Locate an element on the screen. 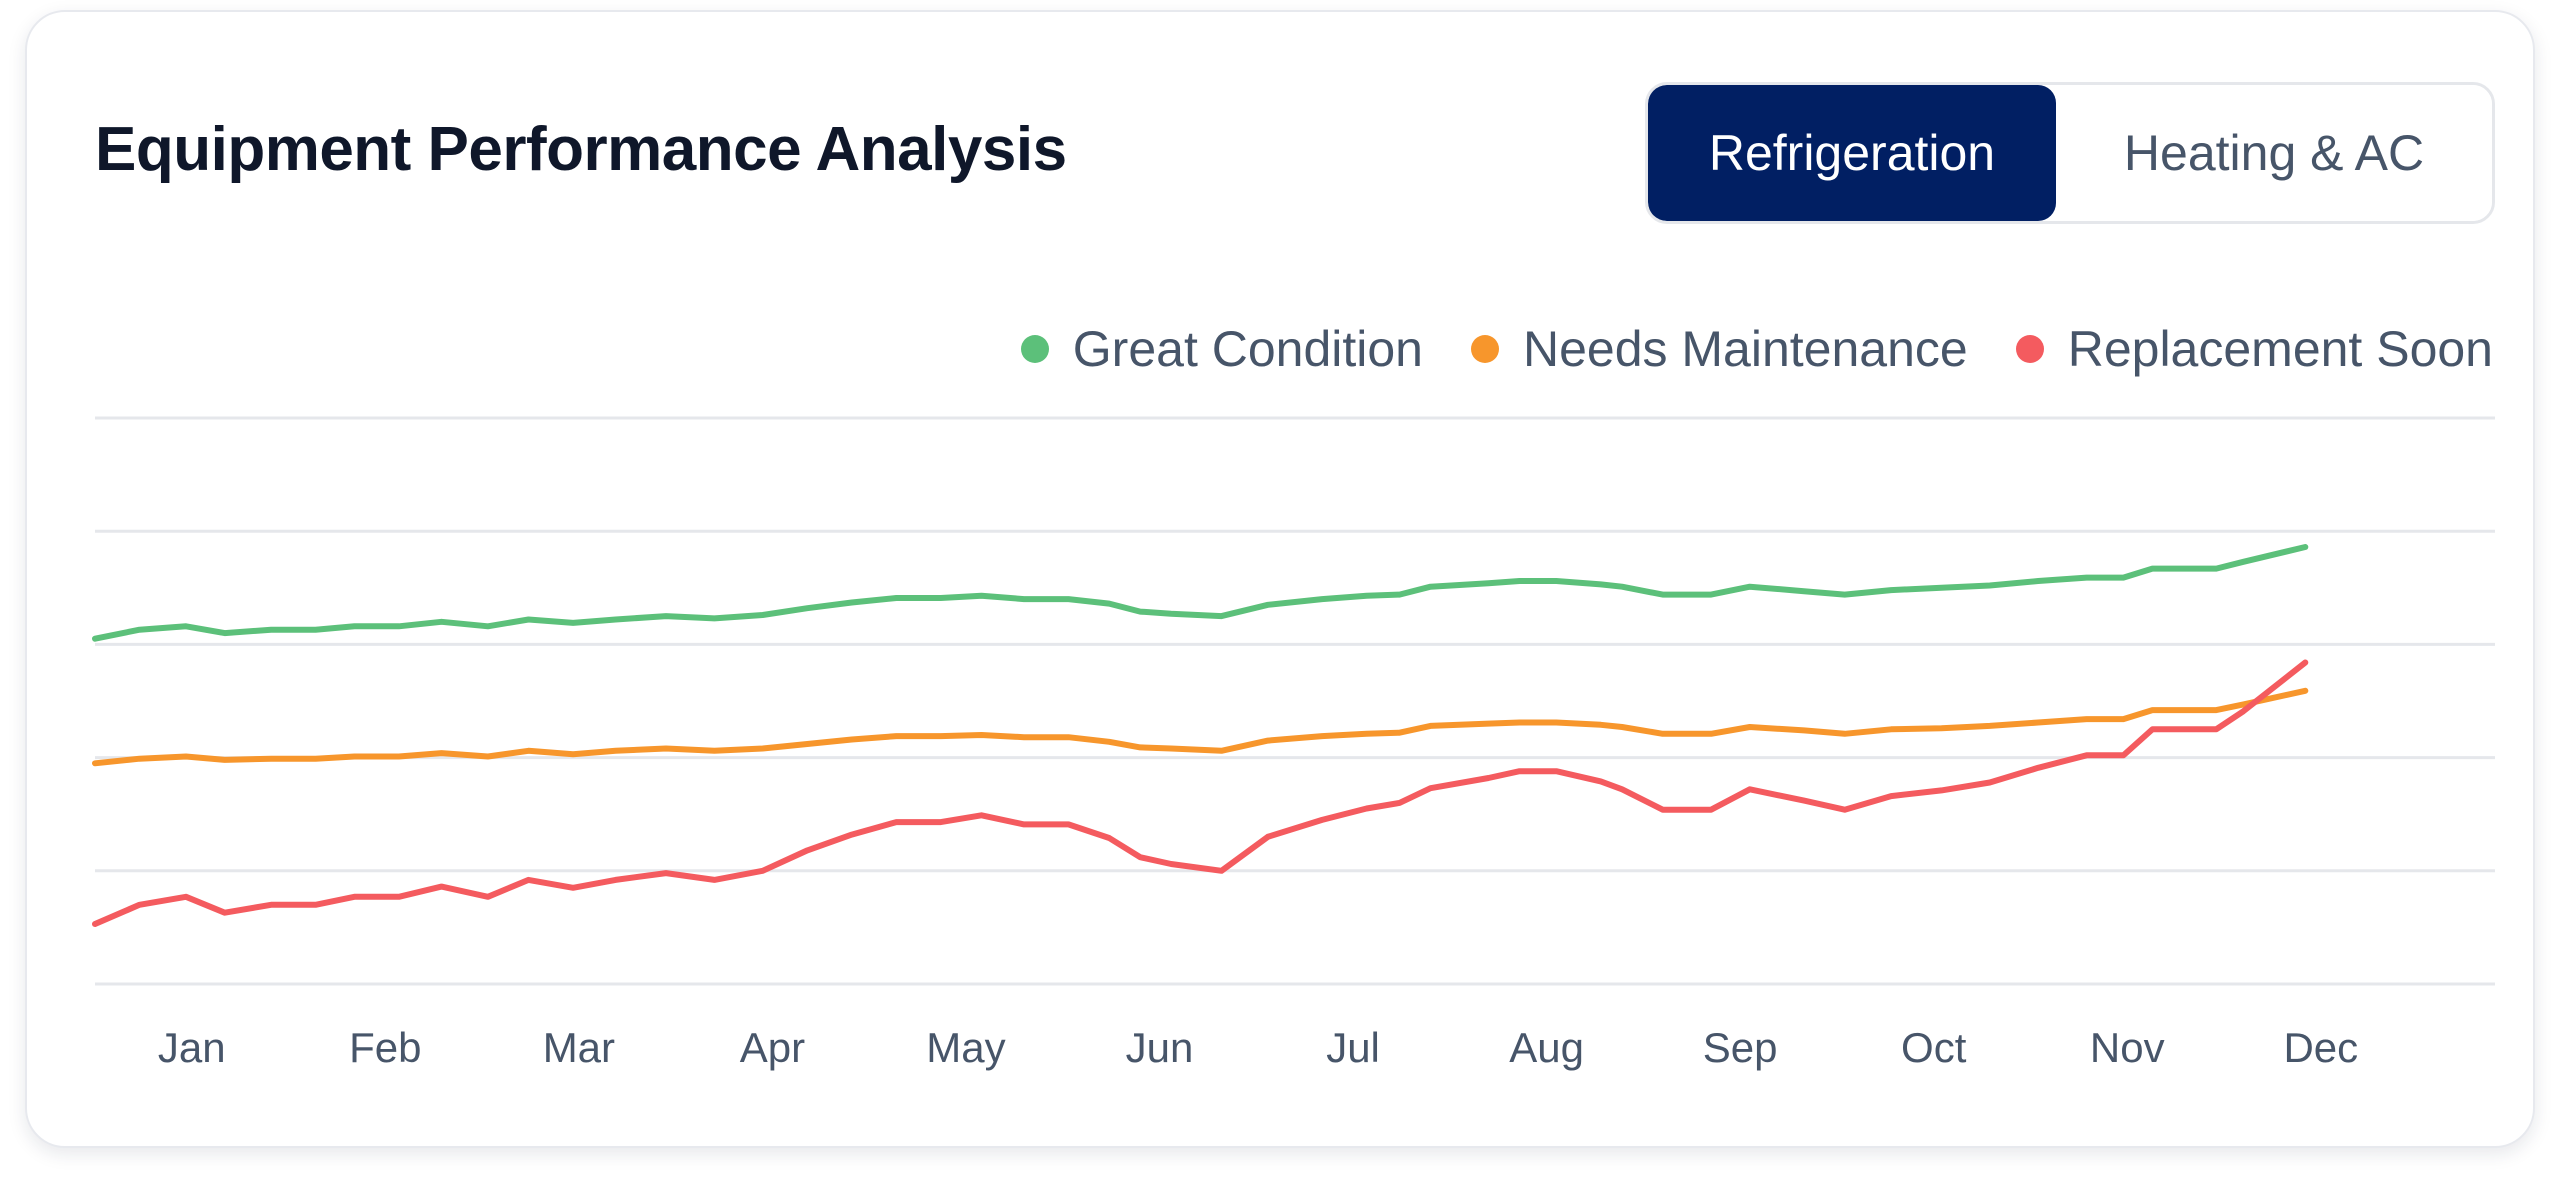 Image resolution: width=2560 pixels, height=1187 pixels. x-tick-label: Dec is located at coordinates (2320, 1047).